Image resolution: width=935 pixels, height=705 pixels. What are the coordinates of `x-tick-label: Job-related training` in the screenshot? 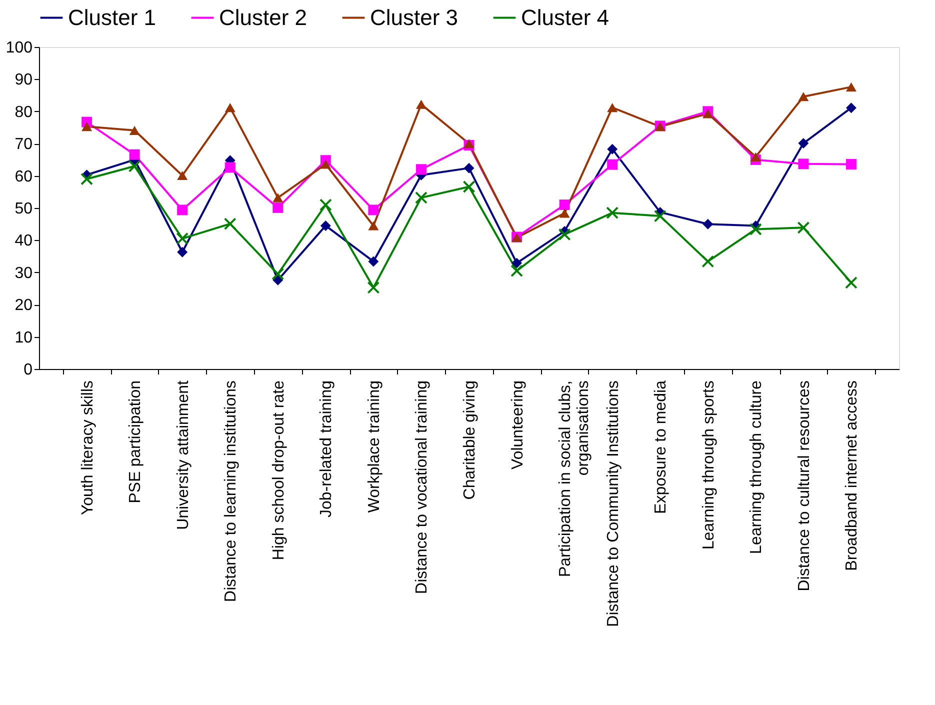 It's located at (327, 449).